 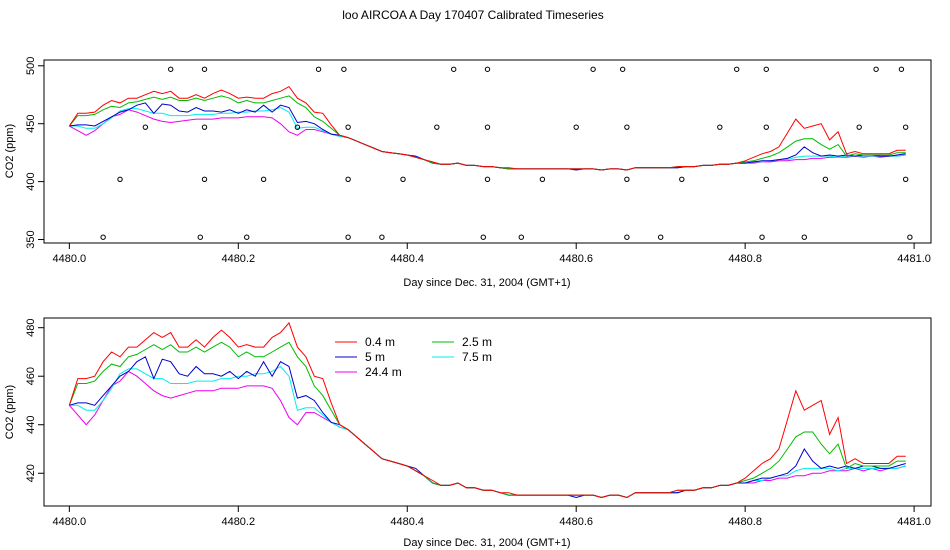 What do you see at coordinates (31, 66) in the screenshot?
I see `y-tick-label: 500` at bounding box center [31, 66].